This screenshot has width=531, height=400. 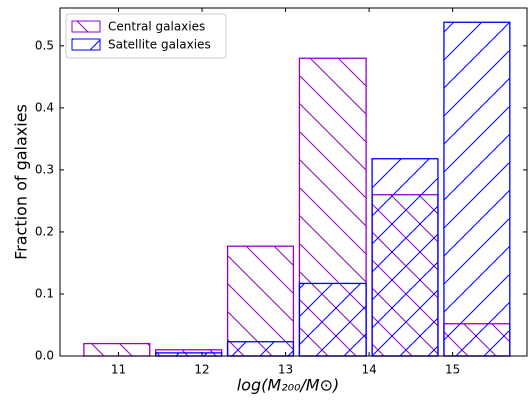 I want to click on x-tick-label: 15, so click(x=452, y=370).